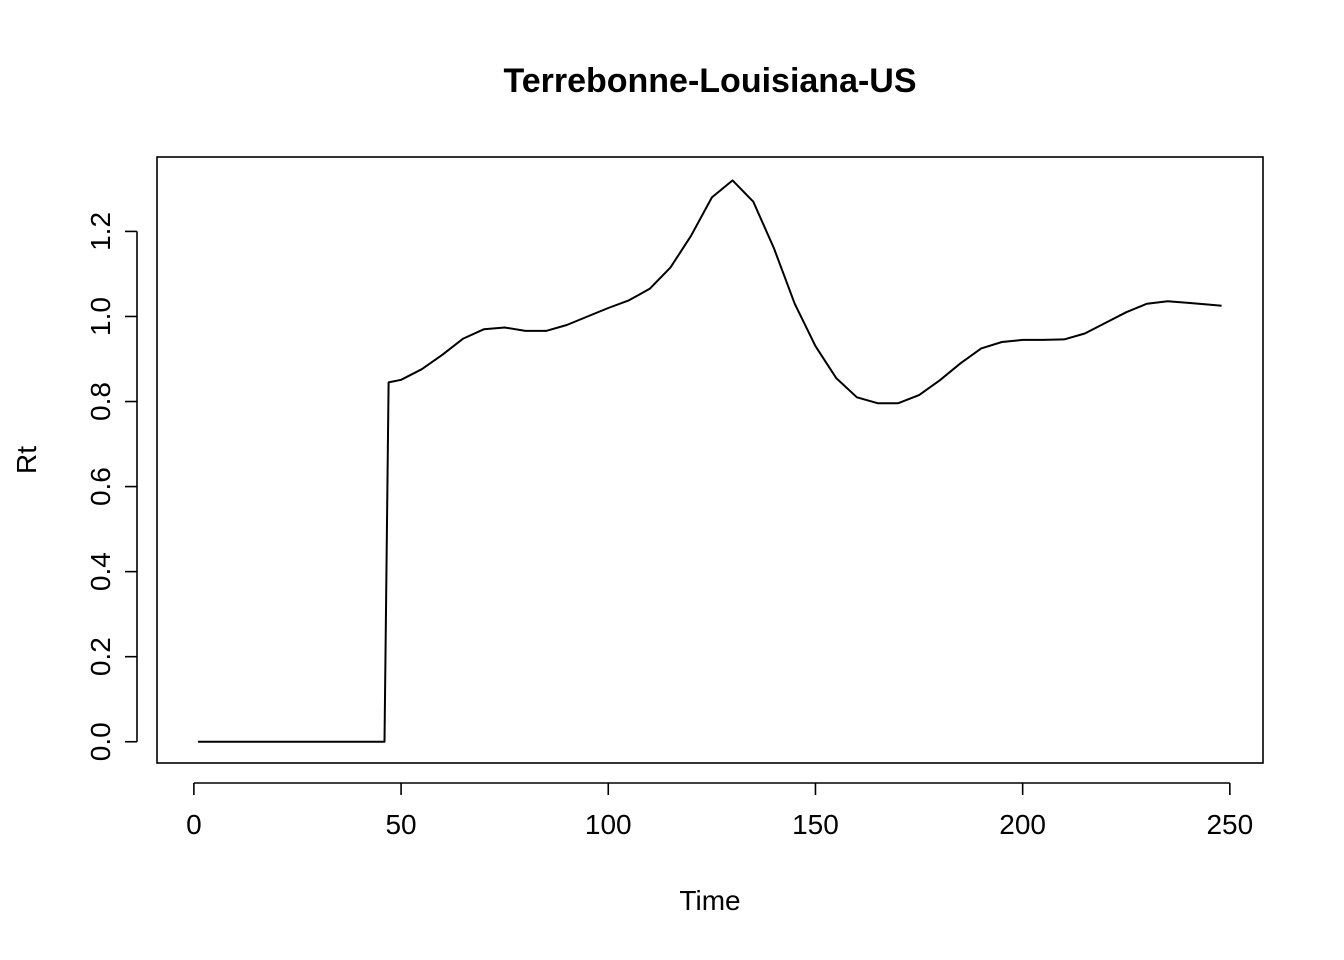 The width and height of the screenshot is (1344, 960). Describe the element at coordinates (100, 486) in the screenshot. I see `y-tick-label: 0.6` at that location.